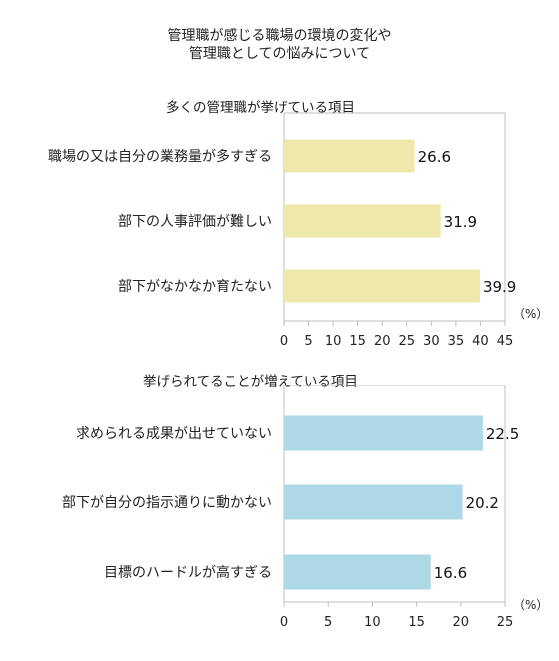  Describe the element at coordinates (416, 622) in the screenshot. I see `chart2-x-tick-label: 15` at that location.